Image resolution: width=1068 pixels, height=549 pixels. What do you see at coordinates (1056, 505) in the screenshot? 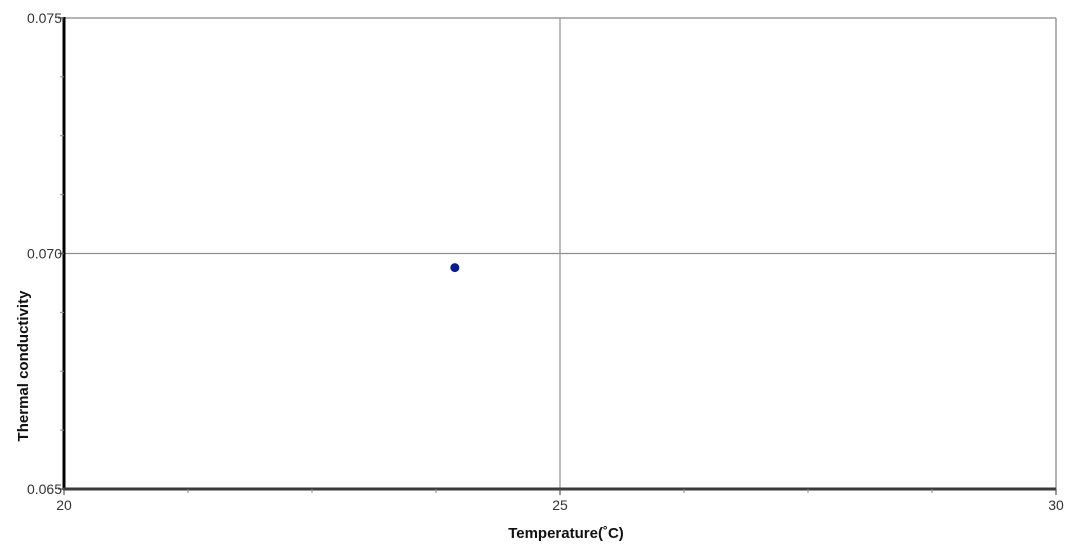
I see `x-tick-label: 30` at bounding box center [1056, 505].